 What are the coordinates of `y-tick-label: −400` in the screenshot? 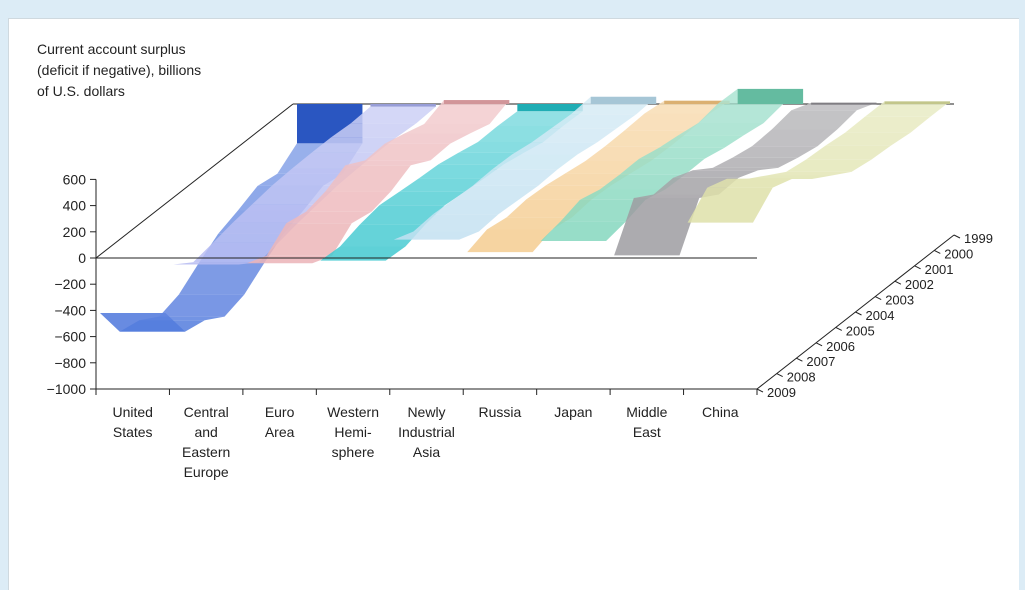 It's located at (70, 310).